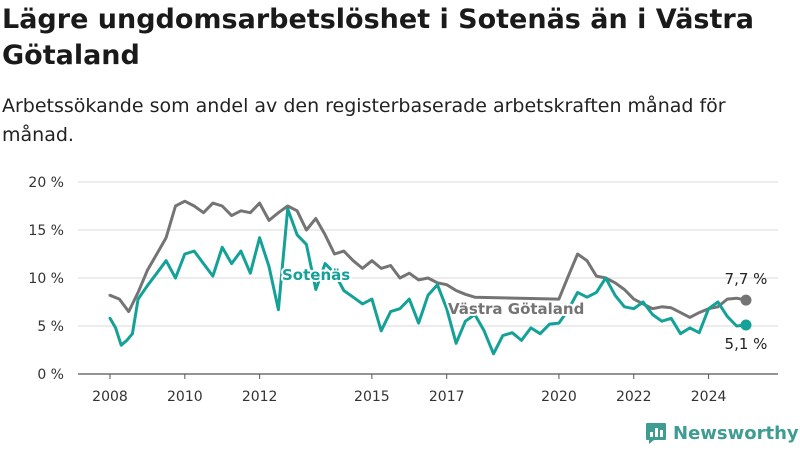  Describe the element at coordinates (709, 397) in the screenshot. I see `x-tick-label: 2024` at that location.